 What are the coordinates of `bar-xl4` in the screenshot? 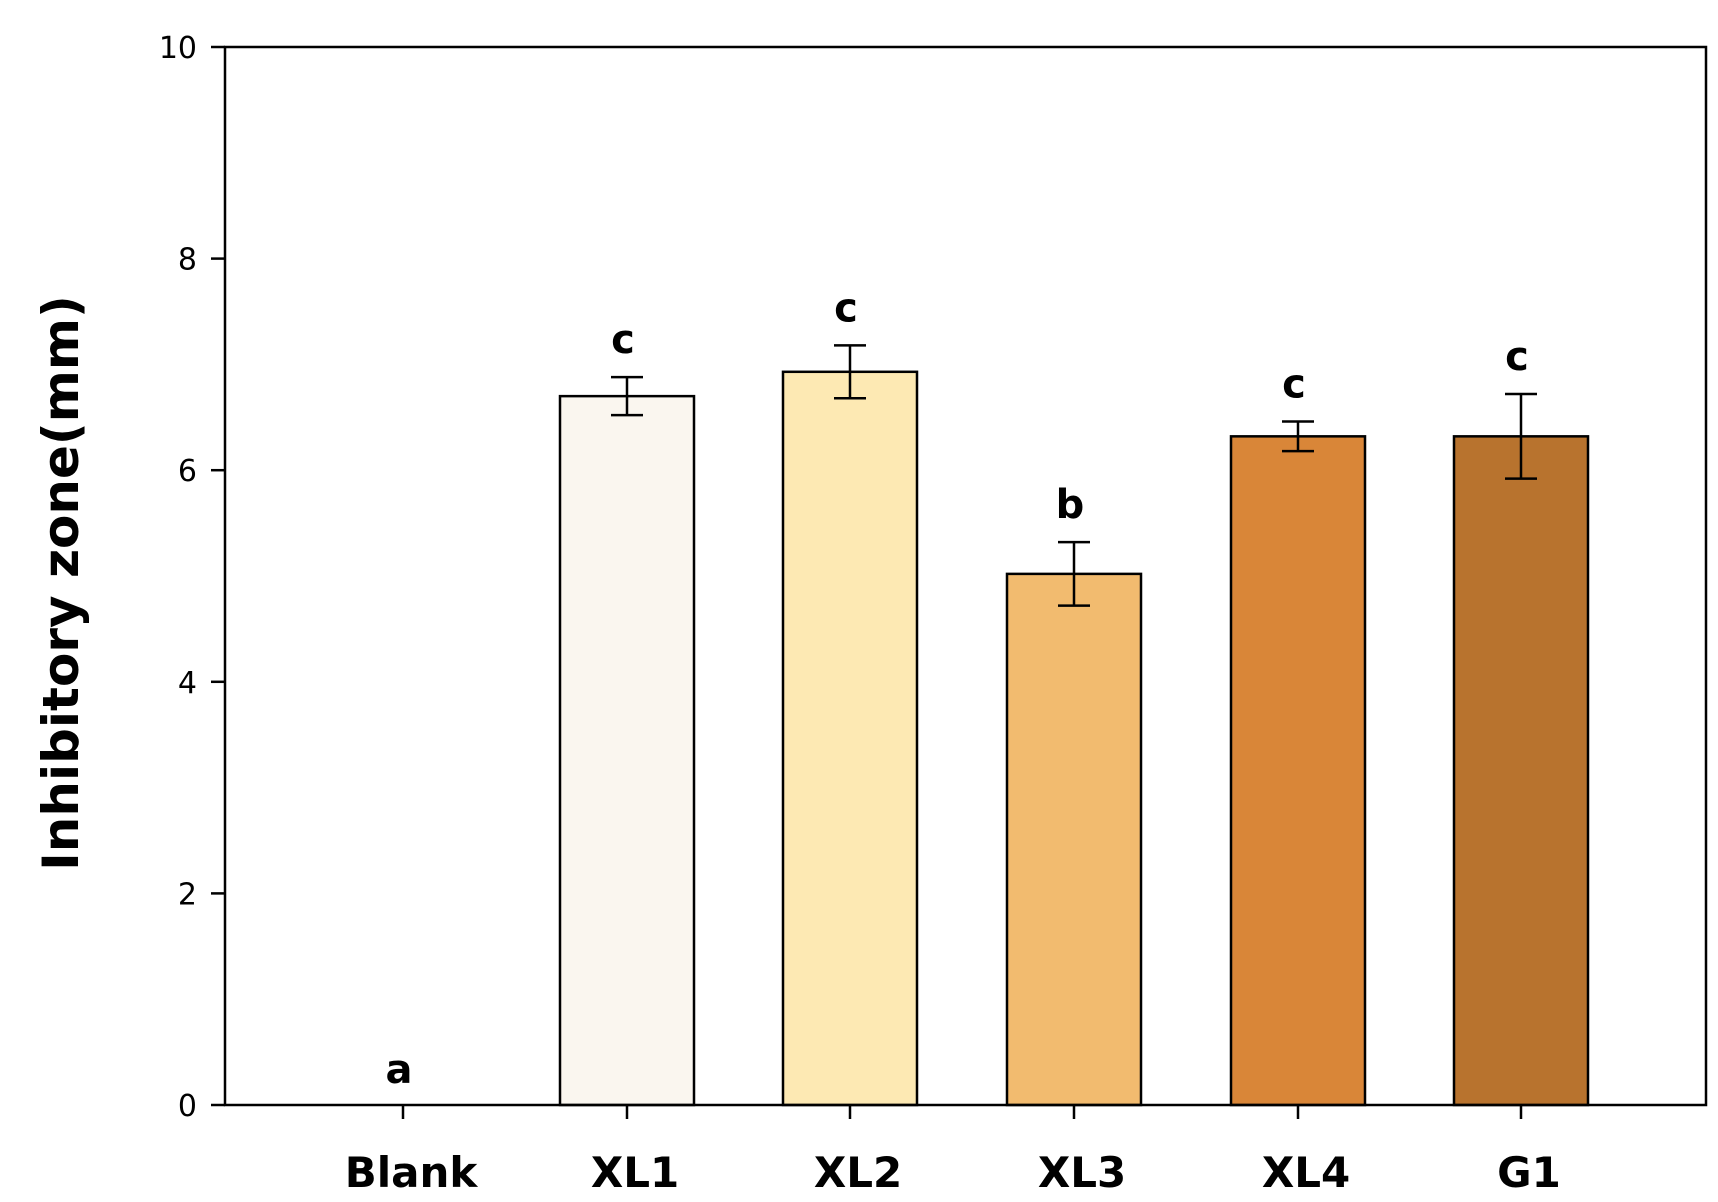 It's located at (1298, 771).